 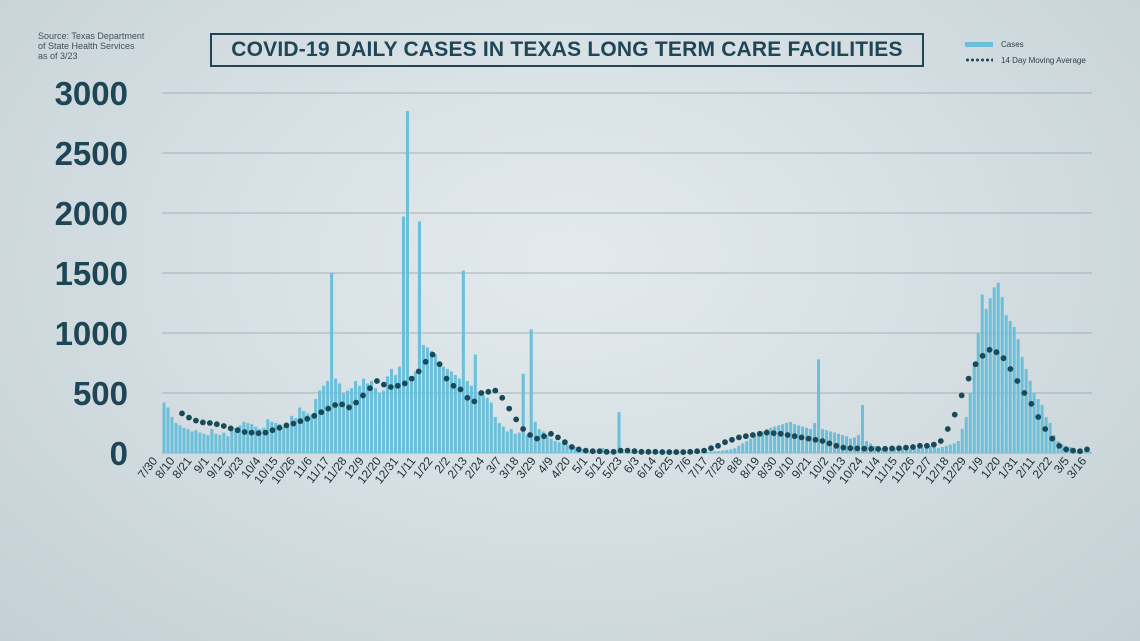 I want to click on legend-swatch-moving-average, so click(x=979, y=60).